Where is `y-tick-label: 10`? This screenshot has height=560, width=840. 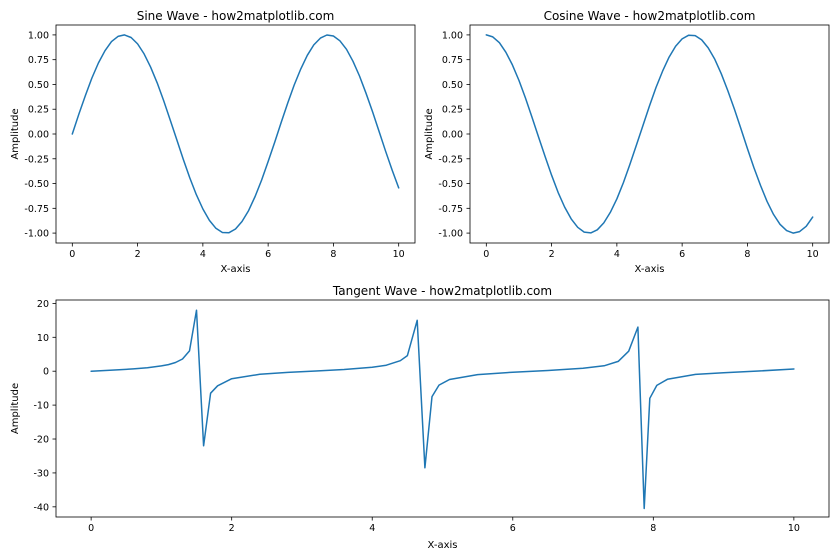 y-tick-label: 10 is located at coordinates (43, 338).